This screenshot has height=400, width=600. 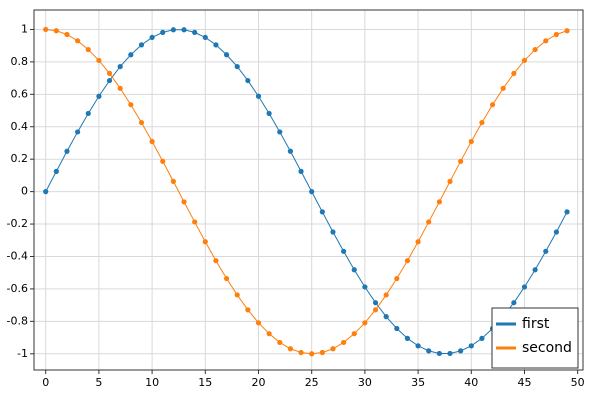 I want to click on x-tick-label: 45, so click(x=524, y=382).